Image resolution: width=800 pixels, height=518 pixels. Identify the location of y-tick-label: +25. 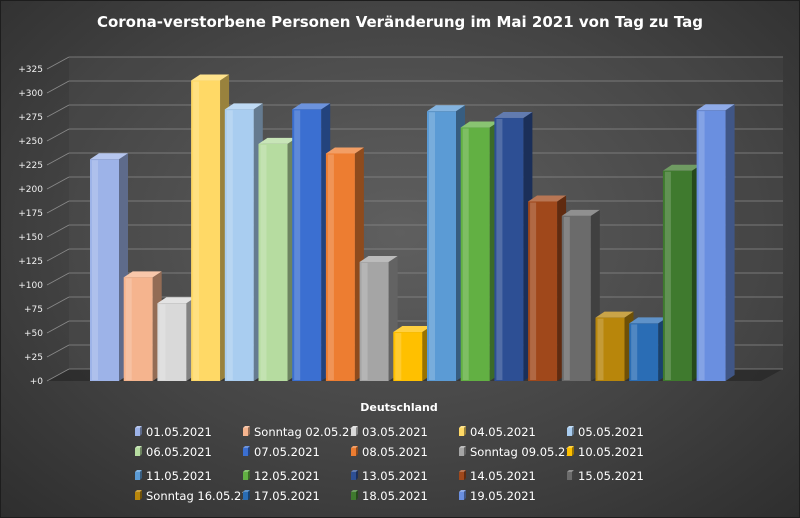
(33, 358).